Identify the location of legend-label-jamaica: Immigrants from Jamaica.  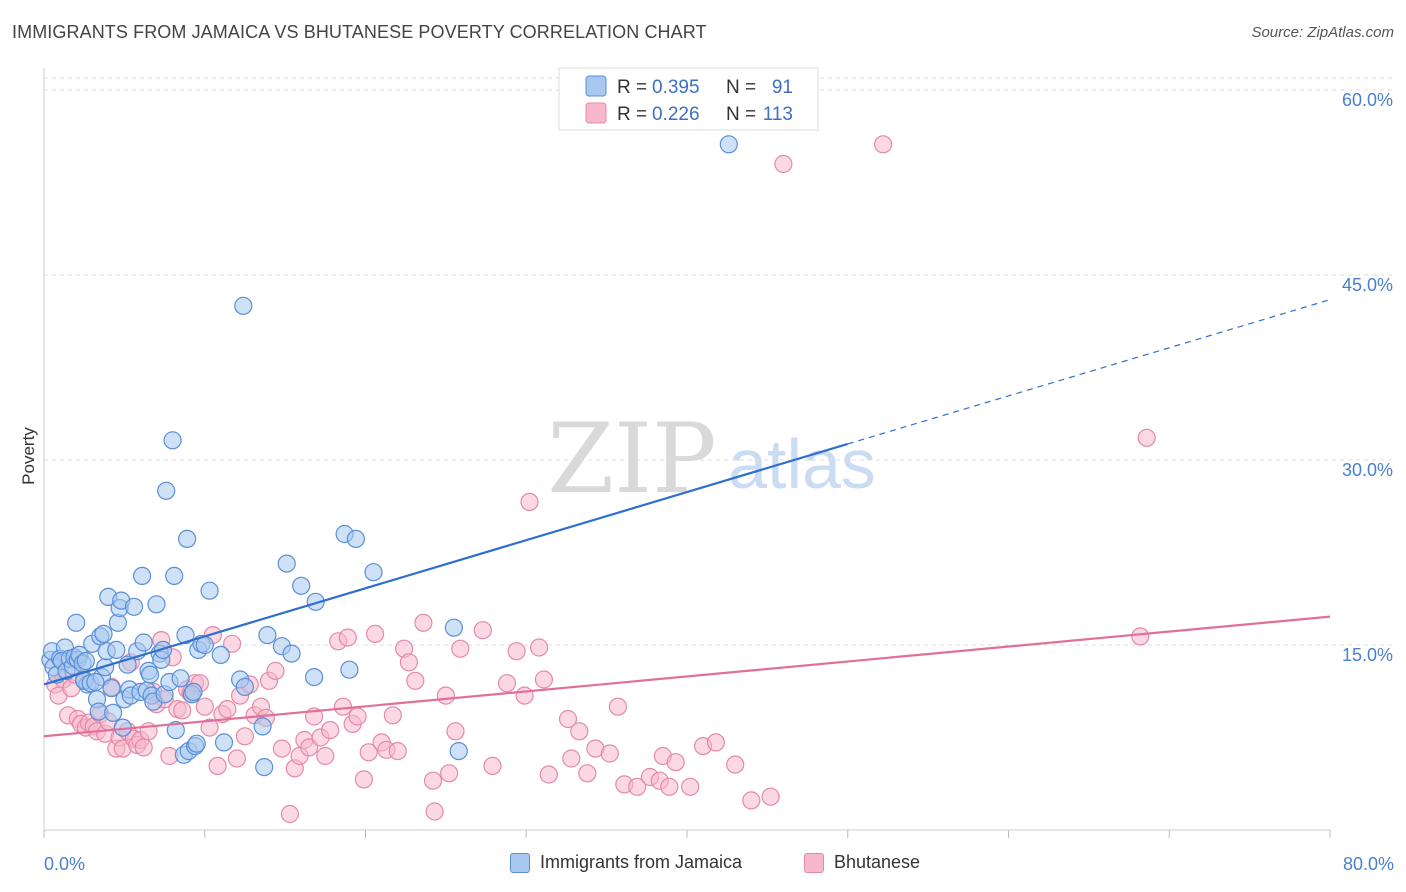
(641, 862).